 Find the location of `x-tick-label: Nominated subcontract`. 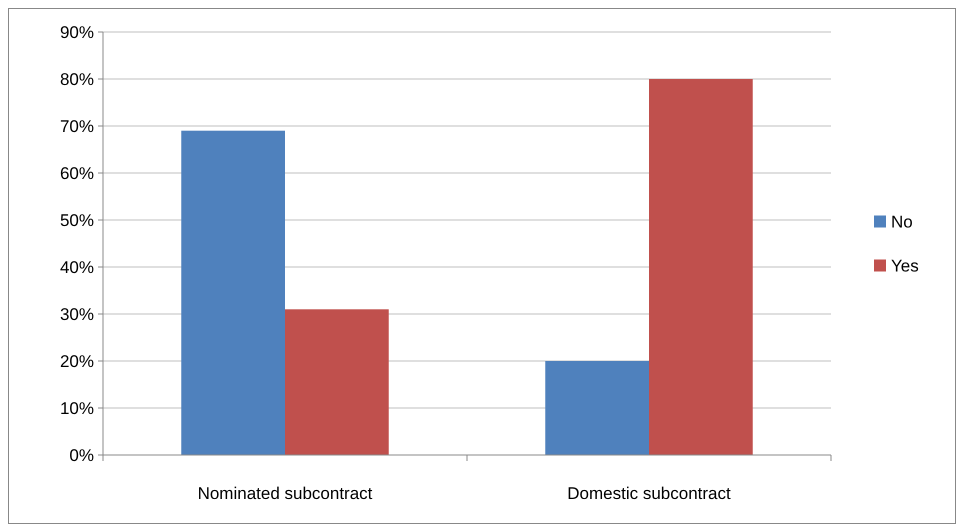

x-tick-label: Nominated subcontract is located at coordinates (285, 493).